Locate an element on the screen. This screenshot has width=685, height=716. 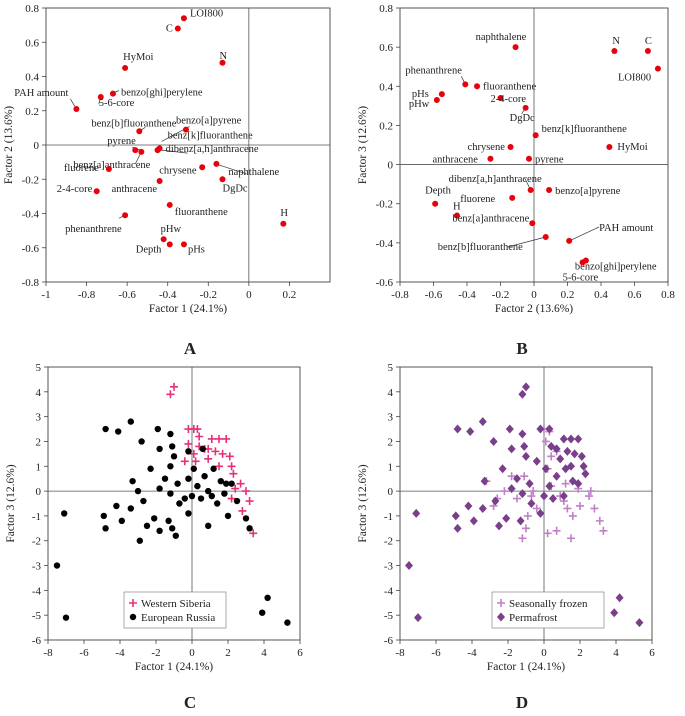
y-tick-label-c: 5 is located at coordinates (39, 368).